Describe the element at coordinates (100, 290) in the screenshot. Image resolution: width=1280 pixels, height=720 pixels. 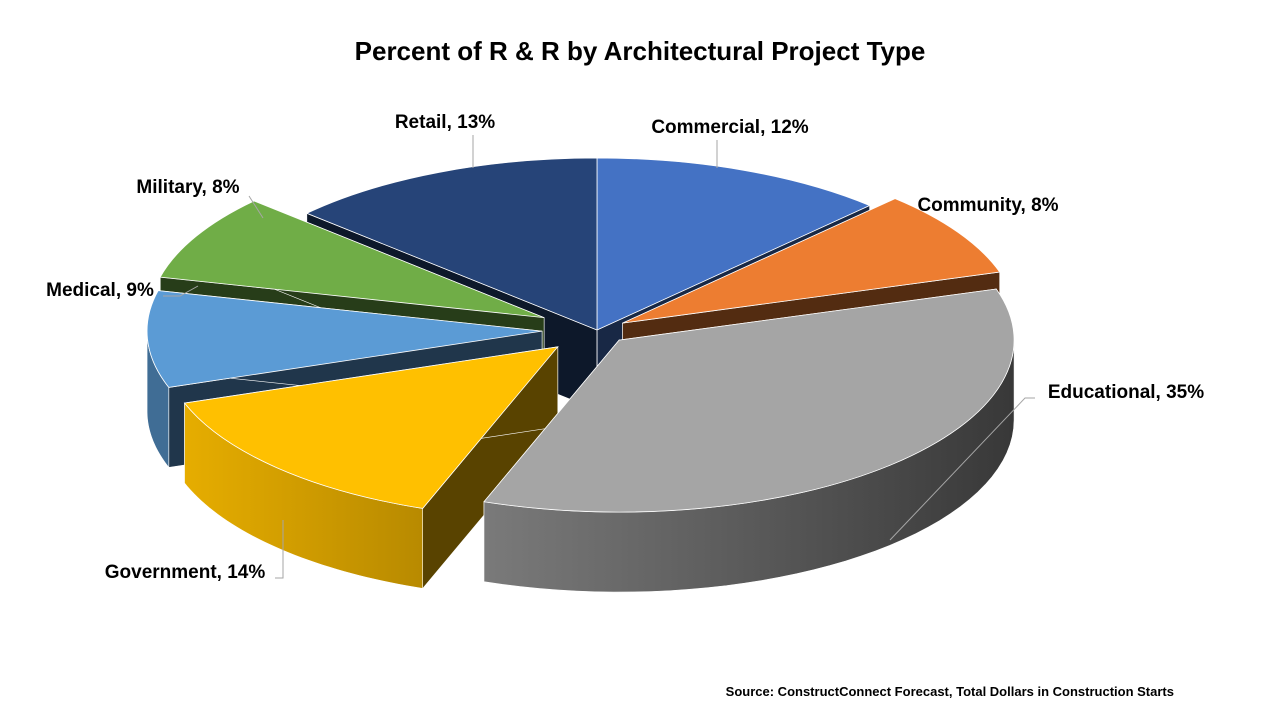
I see `data-label-medical: Medical, 9%` at that location.